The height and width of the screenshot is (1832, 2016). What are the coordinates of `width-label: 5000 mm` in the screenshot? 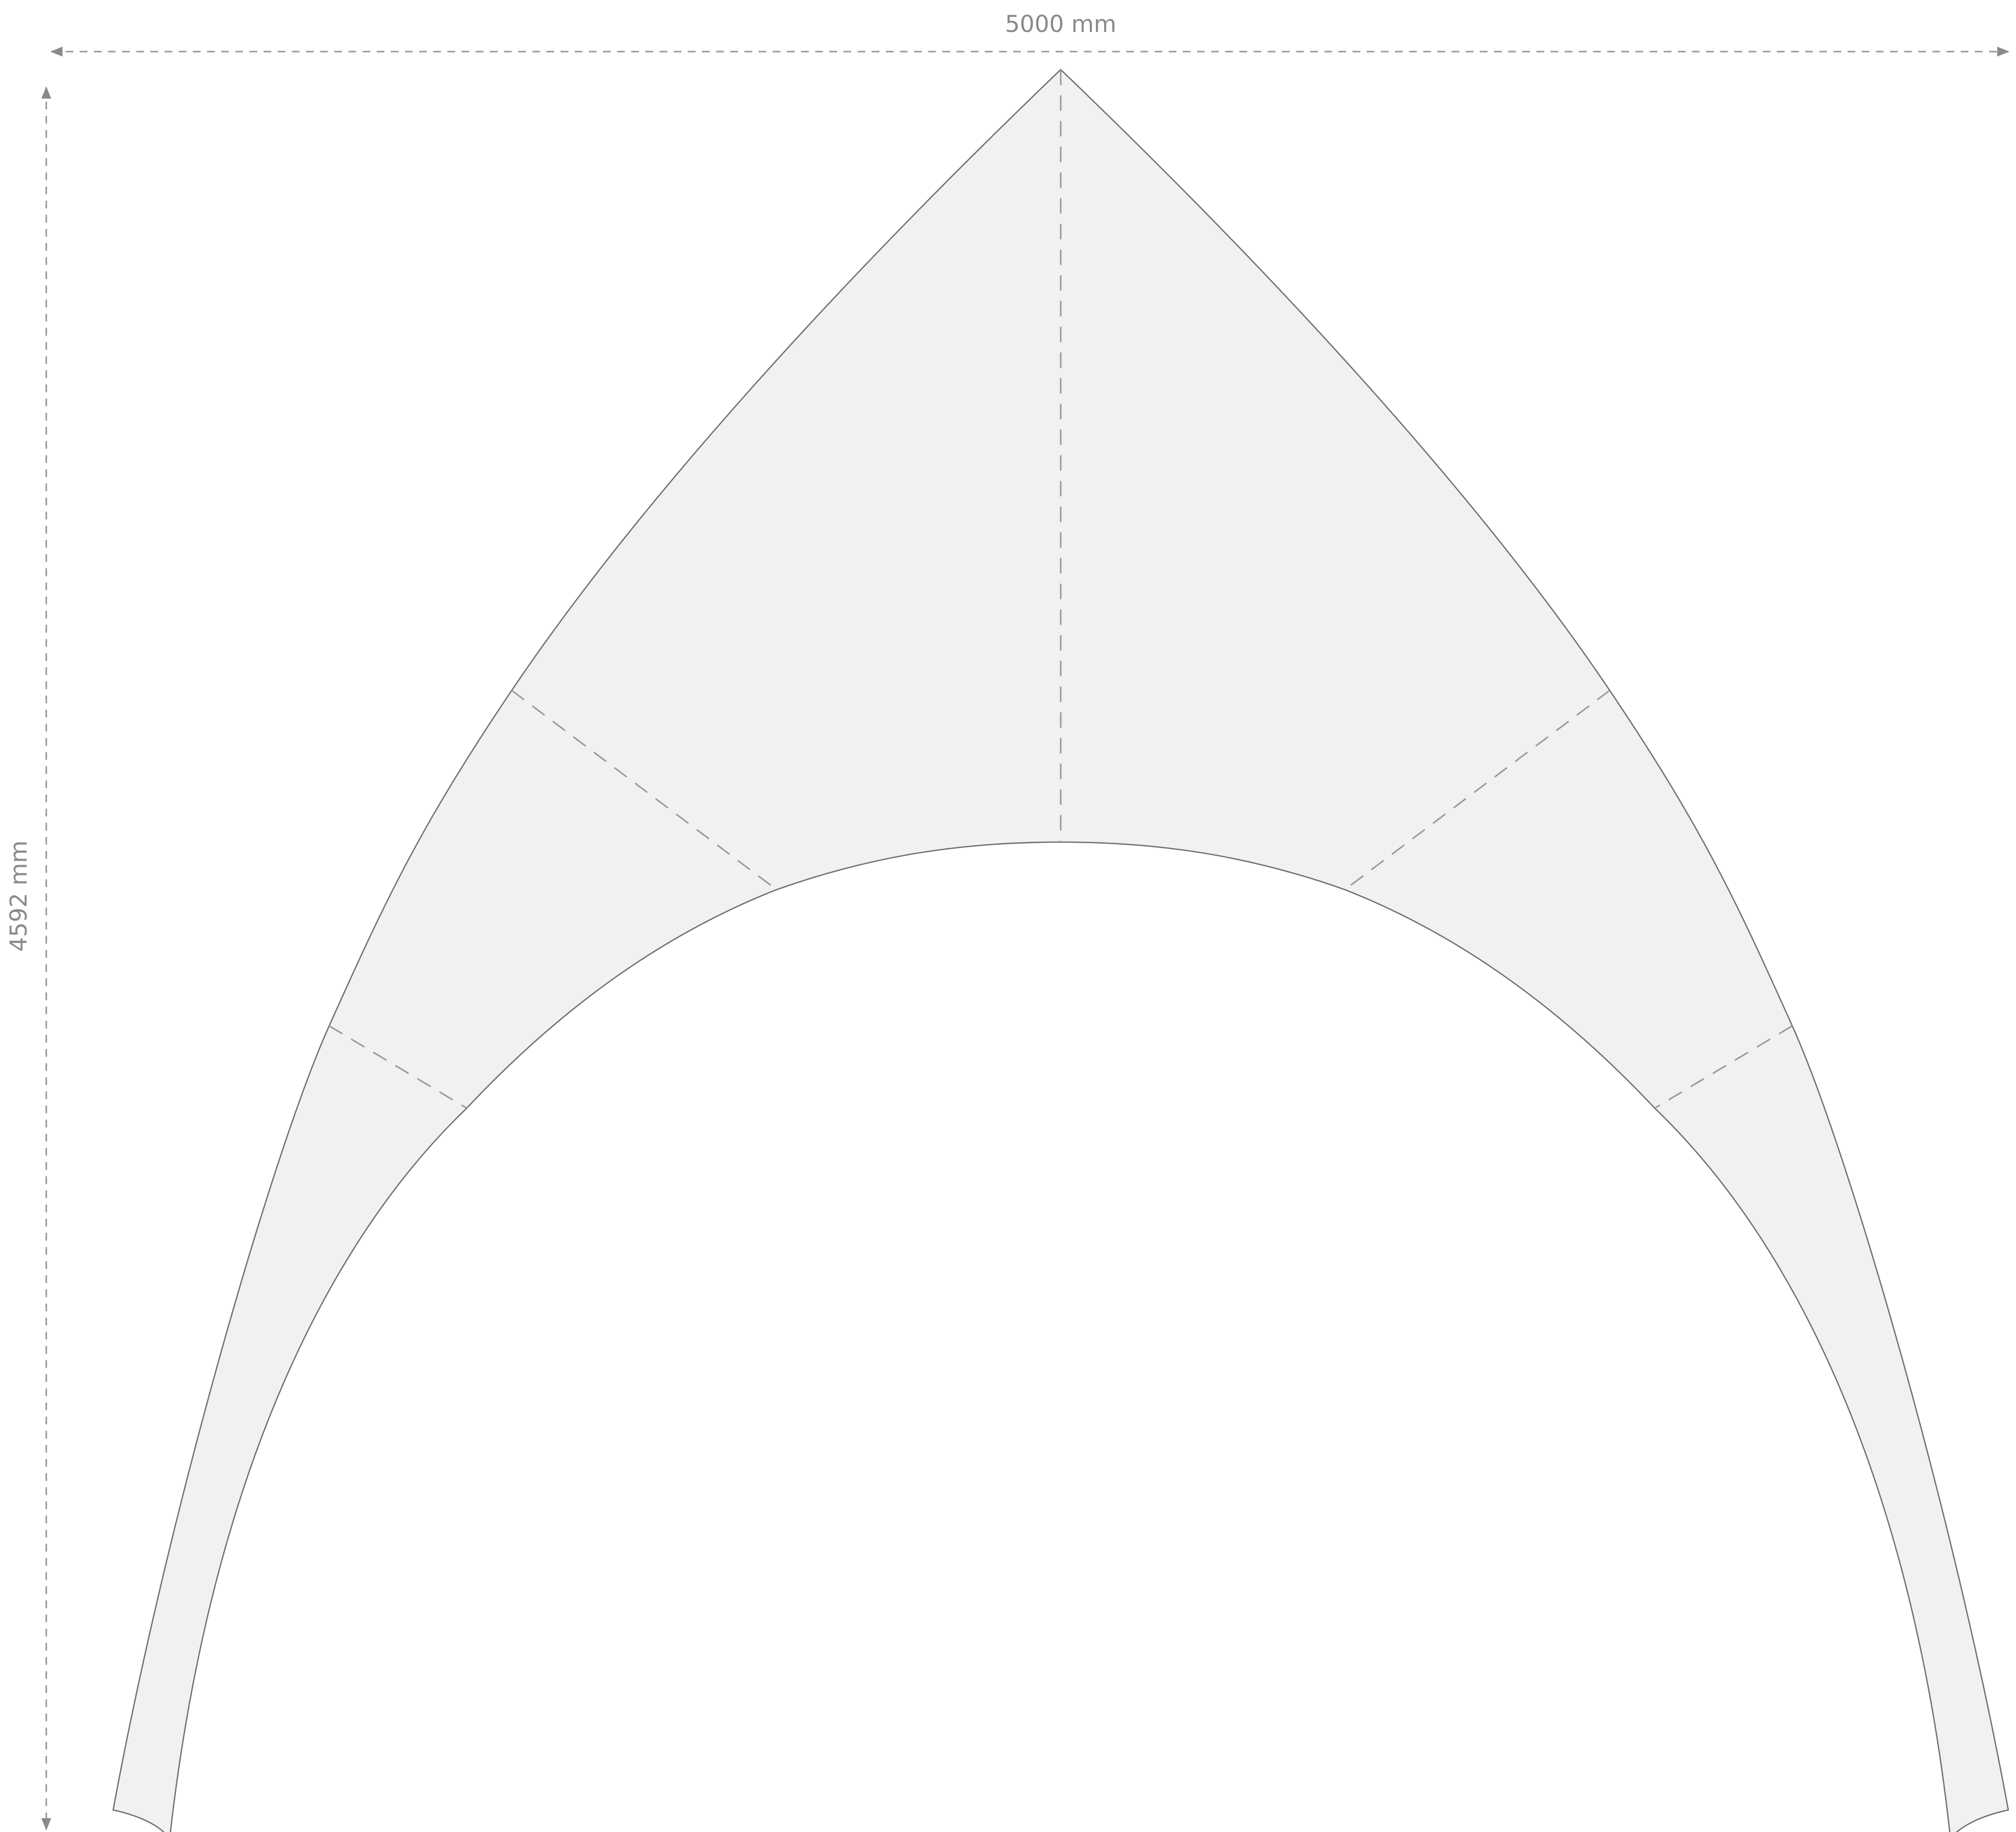 It's located at (1061, 25).